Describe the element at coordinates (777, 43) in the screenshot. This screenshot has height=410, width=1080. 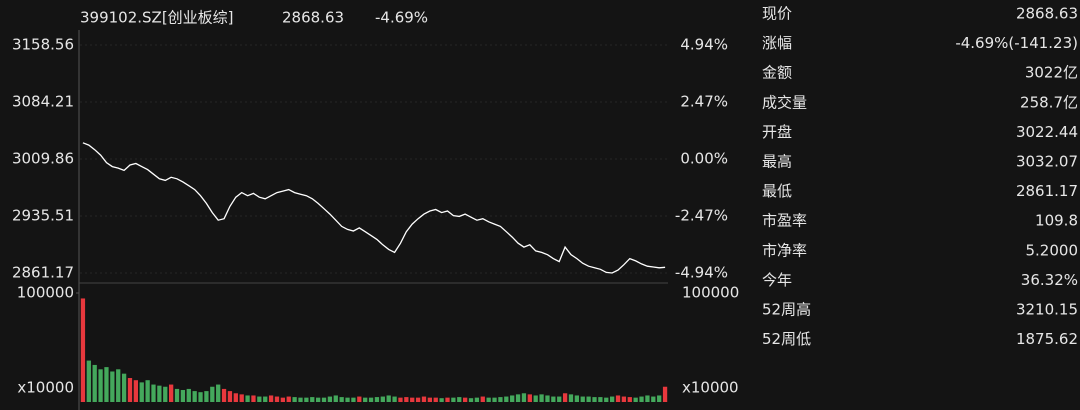
I see `field-label: 涨幅` at that location.